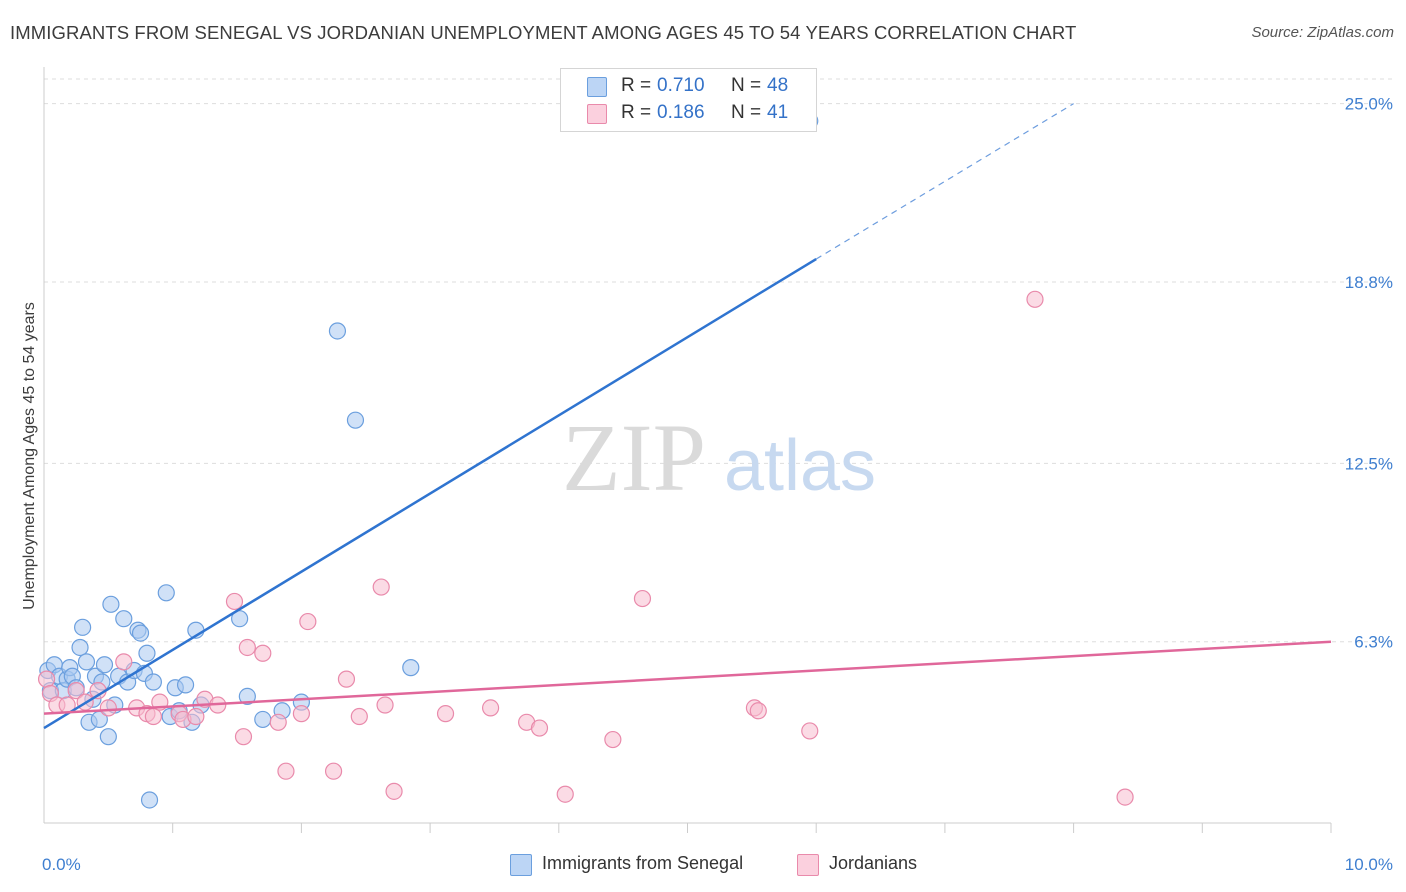  Describe the element at coordinates (634, 457) in the screenshot. I see `watermark-zip: ZIP` at that location.